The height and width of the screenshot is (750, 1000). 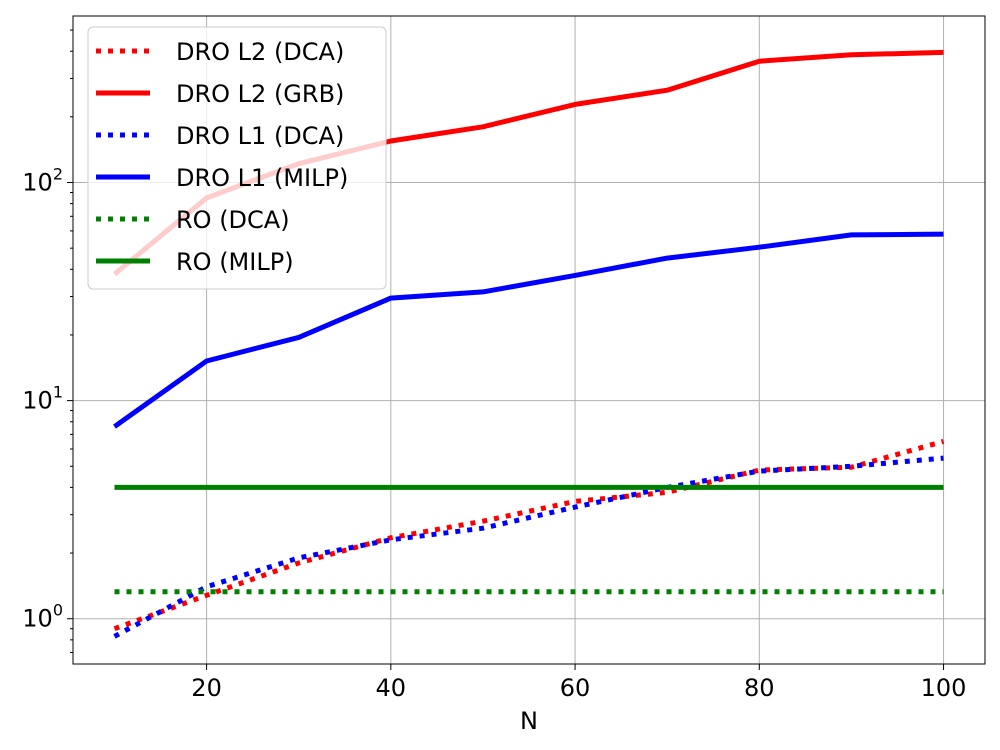 I want to click on x-axis-label: N, so click(x=529, y=721).